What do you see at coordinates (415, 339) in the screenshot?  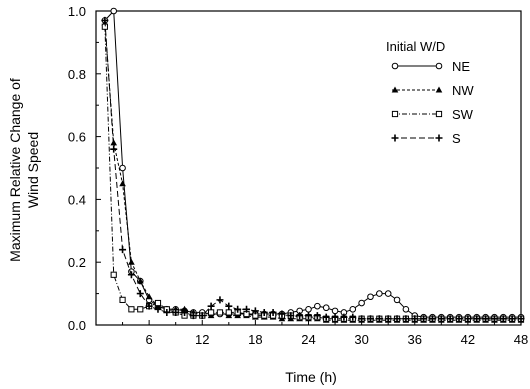 I see `x-tick-label: 36` at bounding box center [415, 339].